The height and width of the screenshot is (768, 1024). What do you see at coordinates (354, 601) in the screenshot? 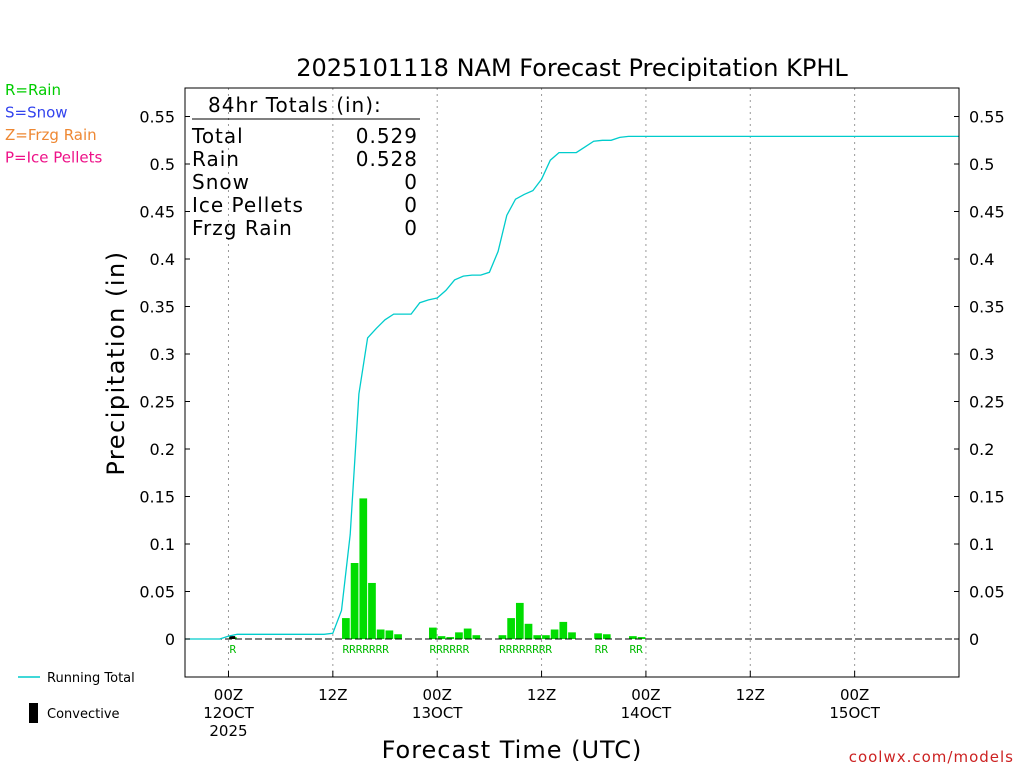
I see `precip-bar-h14` at bounding box center [354, 601].